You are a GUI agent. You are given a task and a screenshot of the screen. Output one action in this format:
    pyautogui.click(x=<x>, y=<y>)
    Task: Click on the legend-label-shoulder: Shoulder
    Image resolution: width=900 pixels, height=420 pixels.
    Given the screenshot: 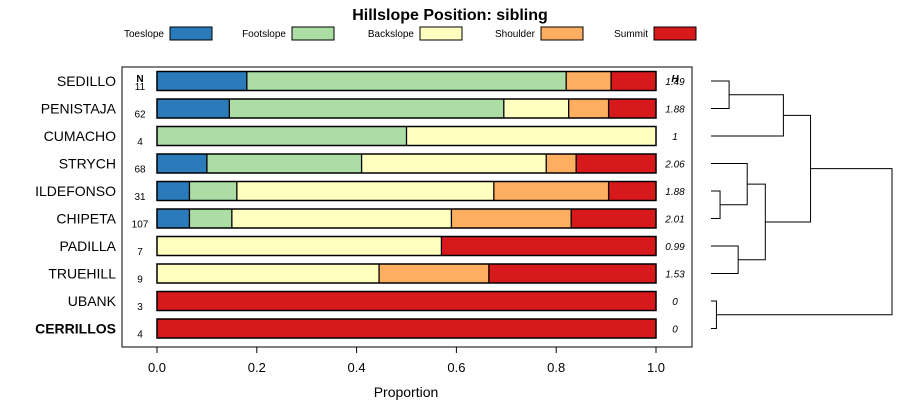 What is the action you would take?
    pyautogui.click(x=515, y=34)
    